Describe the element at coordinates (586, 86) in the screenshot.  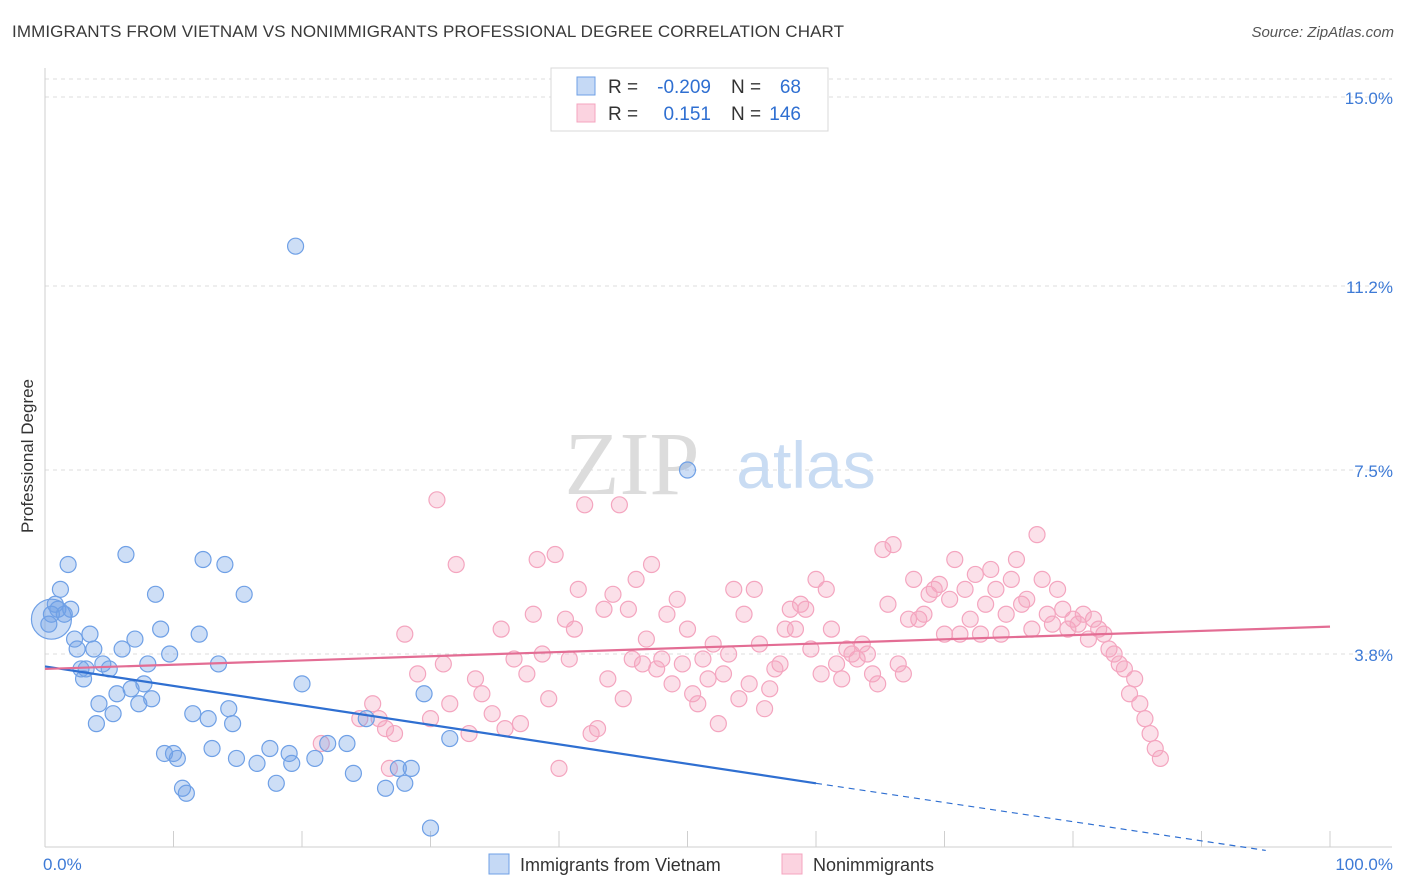
I see `legend-swatch-vietnam` at that location.